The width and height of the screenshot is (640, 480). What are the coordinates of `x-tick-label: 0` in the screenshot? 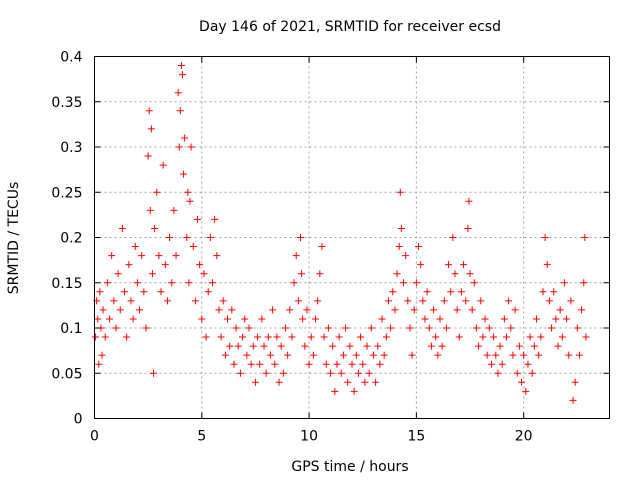 It's located at (94, 437).